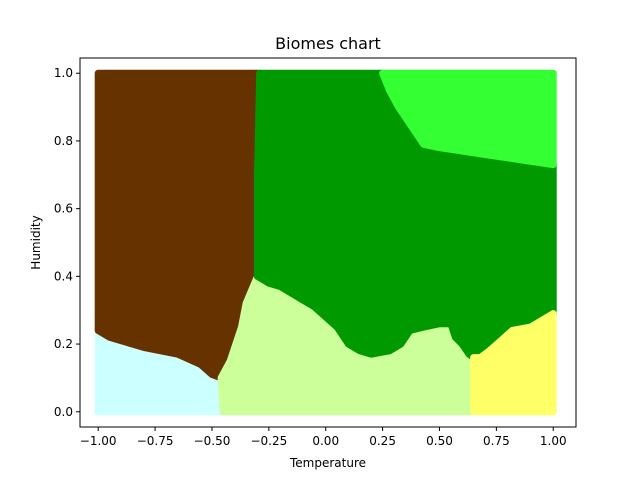 The width and height of the screenshot is (640, 480). I want to click on y-axis-ticks: 0.0 0.2 0.4 0.6 0.8 1.0, so click(67, 242).